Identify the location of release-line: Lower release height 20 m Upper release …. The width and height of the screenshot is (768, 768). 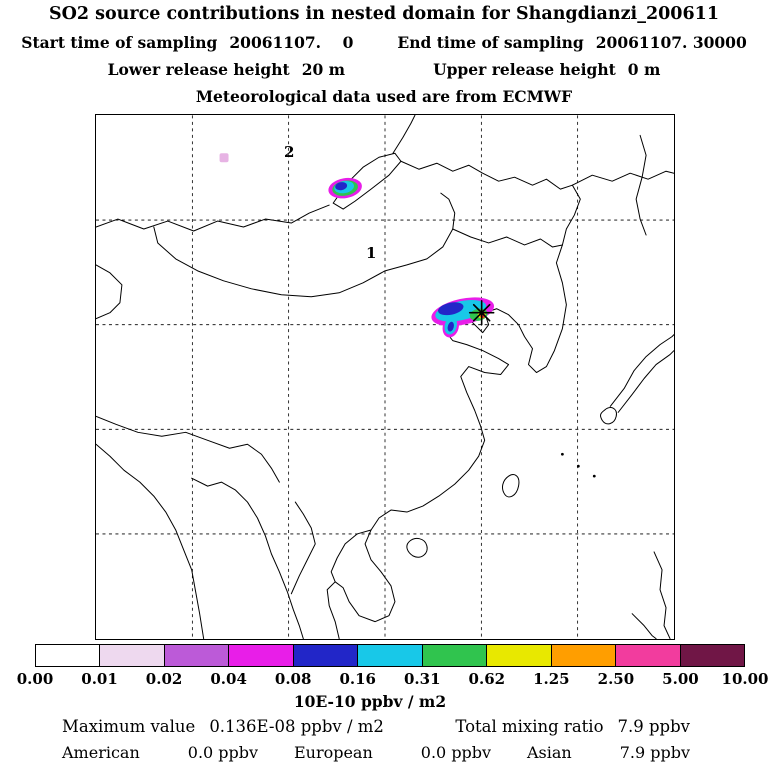
(384, 69).